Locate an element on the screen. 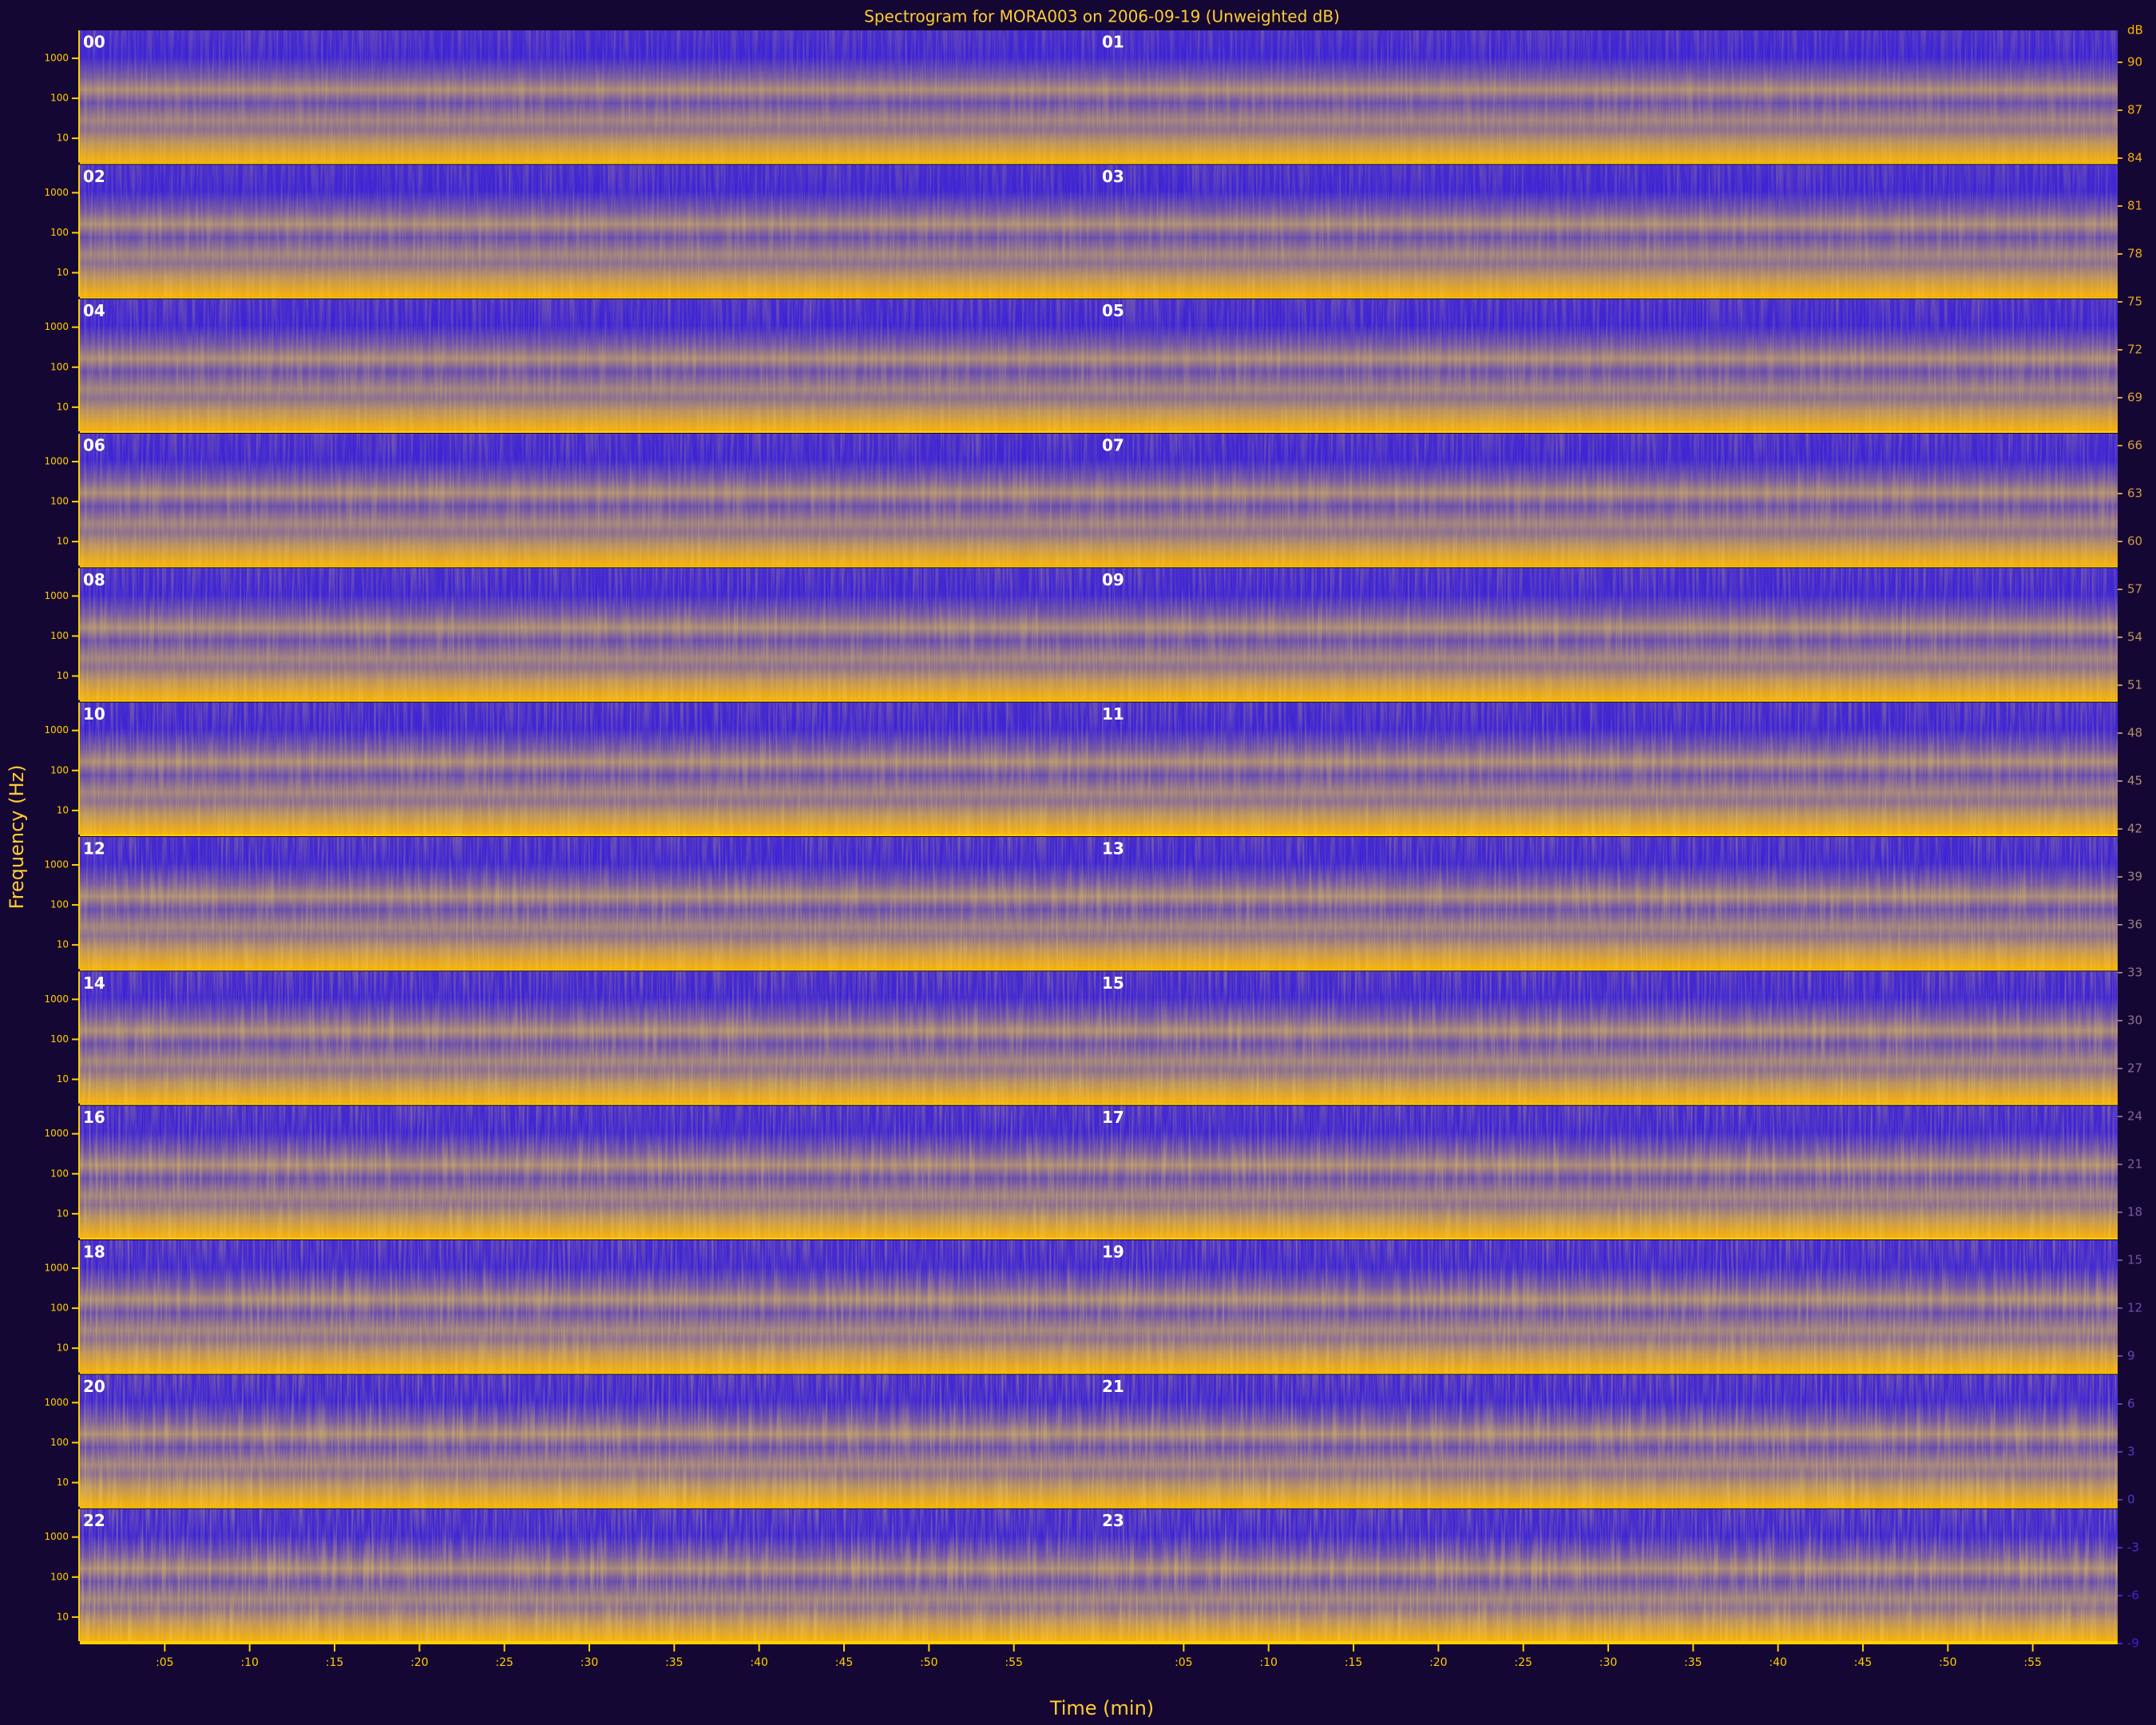 The height and width of the screenshot is (1725, 2156). colorbar-tick-label: 0 is located at coordinates (2131, 1500).